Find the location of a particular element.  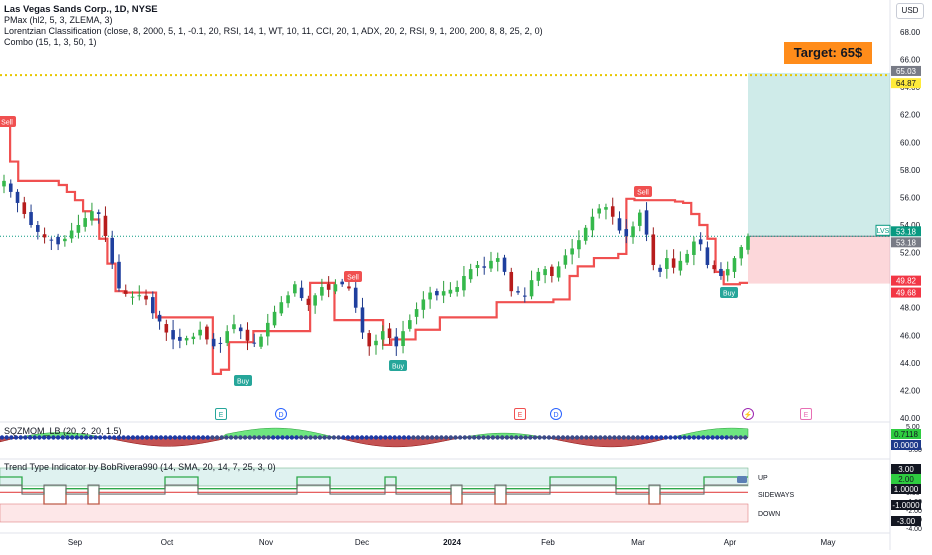

earnings-marker-shape is located at coordinates (221, 414).